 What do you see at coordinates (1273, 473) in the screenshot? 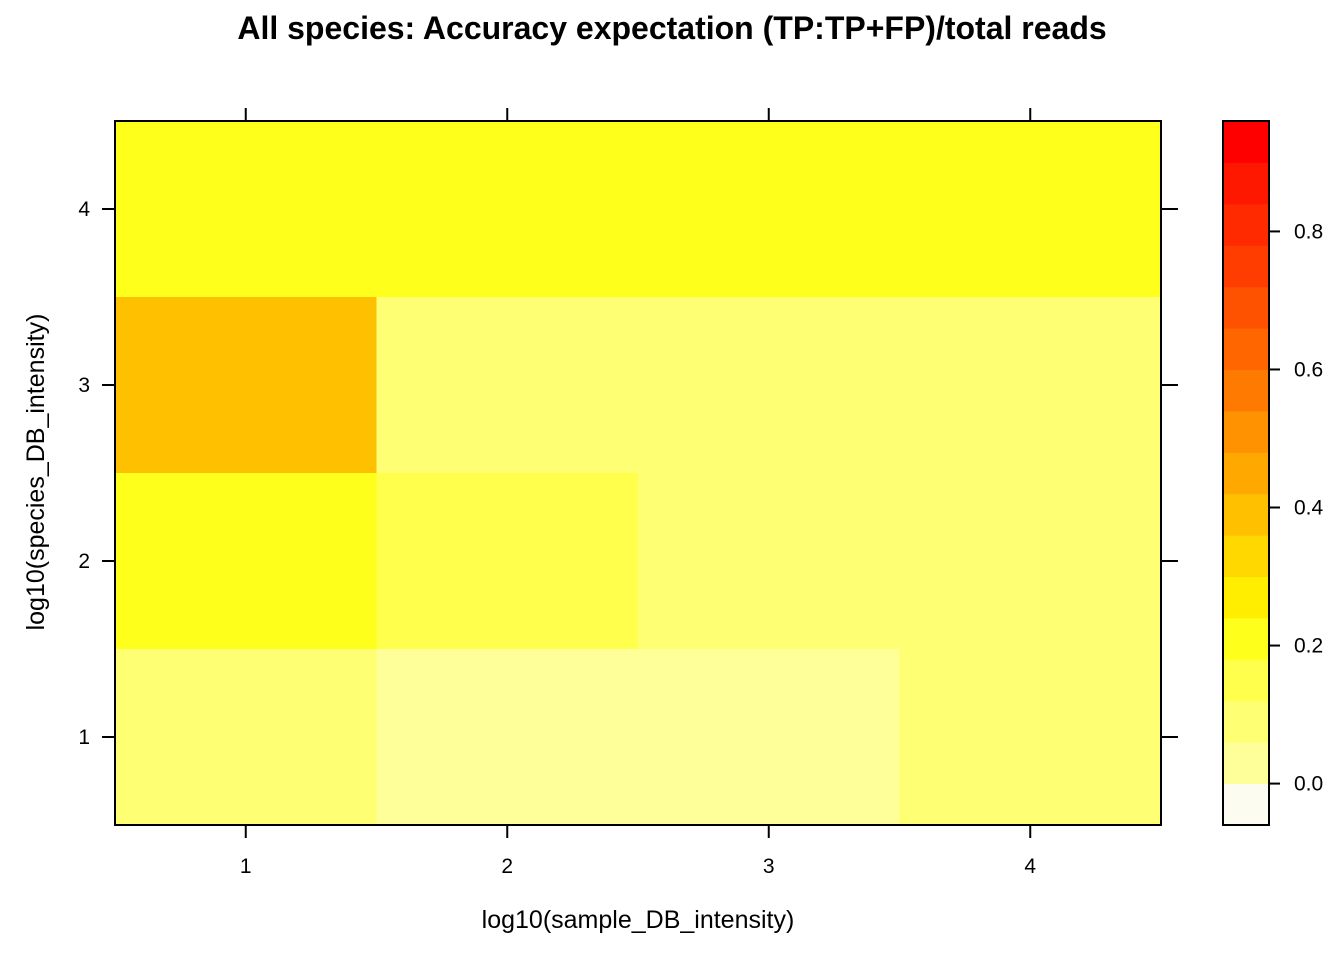
I see `colorbar: 0.0 0.2 0.4 0.6 0.8` at bounding box center [1273, 473].